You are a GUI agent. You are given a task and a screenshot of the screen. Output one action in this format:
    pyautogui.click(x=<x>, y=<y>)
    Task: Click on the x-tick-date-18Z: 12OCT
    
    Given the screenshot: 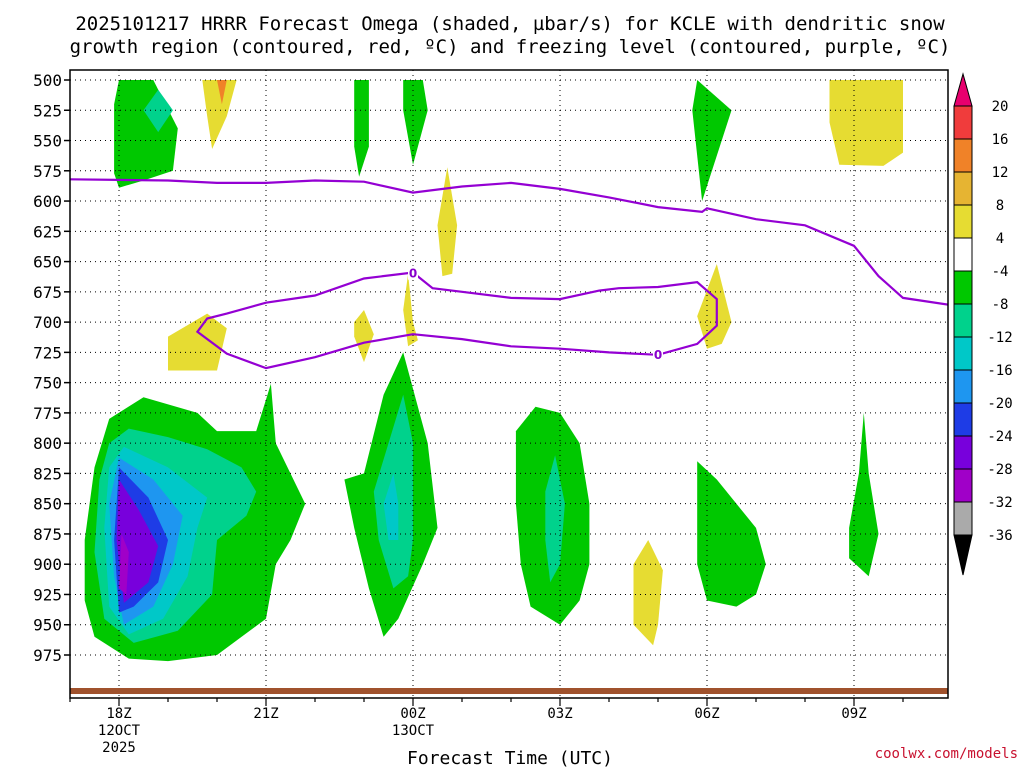 What is the action you would take?
    pyautogui.click(x=119, y=731)
    